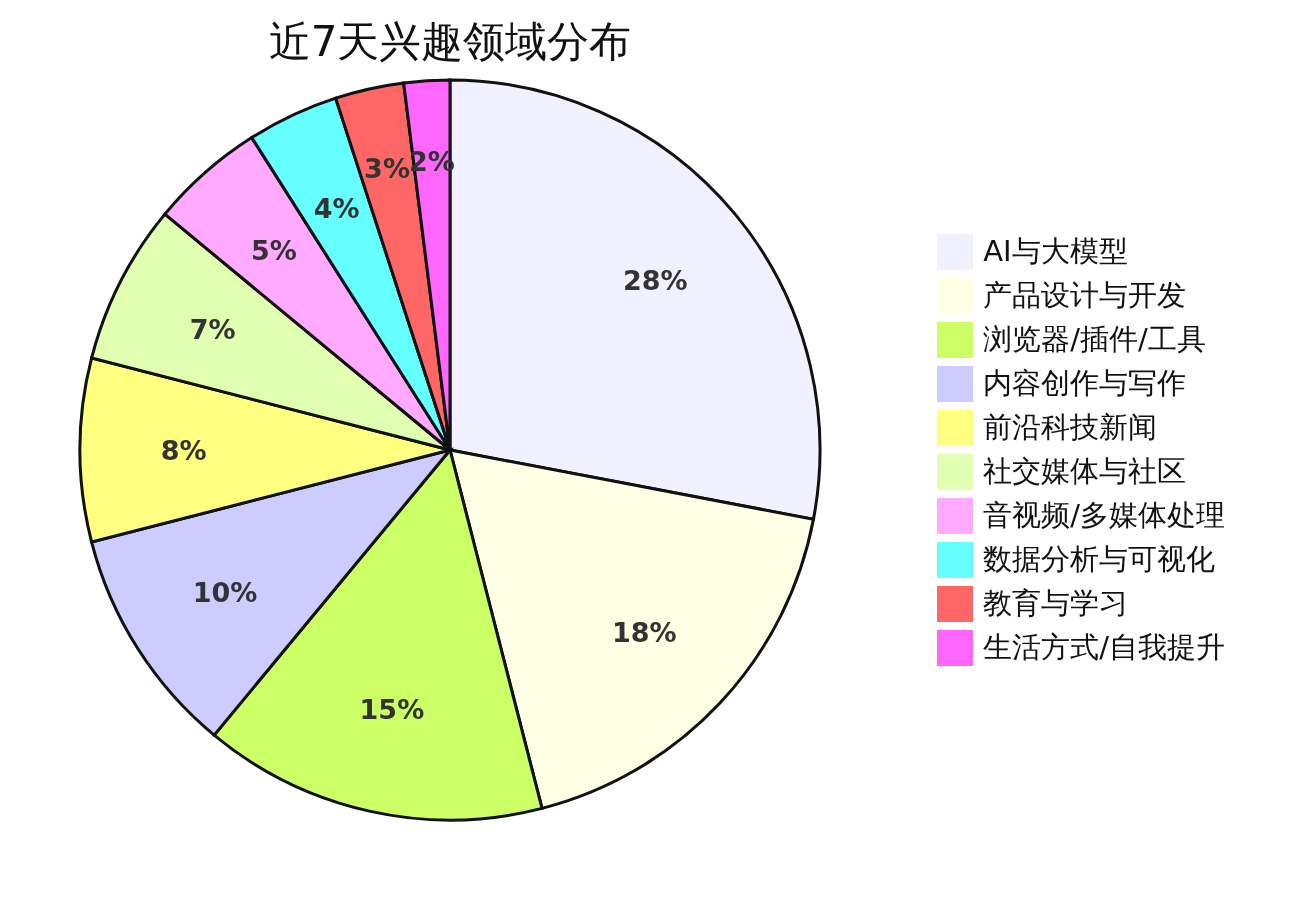  What do you see at coordinates (655, 280) in the screenshot?
I see `data-label: 28%` at bounding box center [655, 280].